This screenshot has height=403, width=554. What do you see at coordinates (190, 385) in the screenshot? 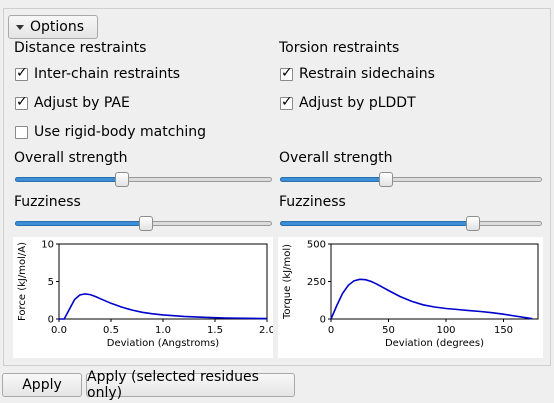
I see `apply-selected-button: Apply (selected residues only)` at bounding box center [190, 385].